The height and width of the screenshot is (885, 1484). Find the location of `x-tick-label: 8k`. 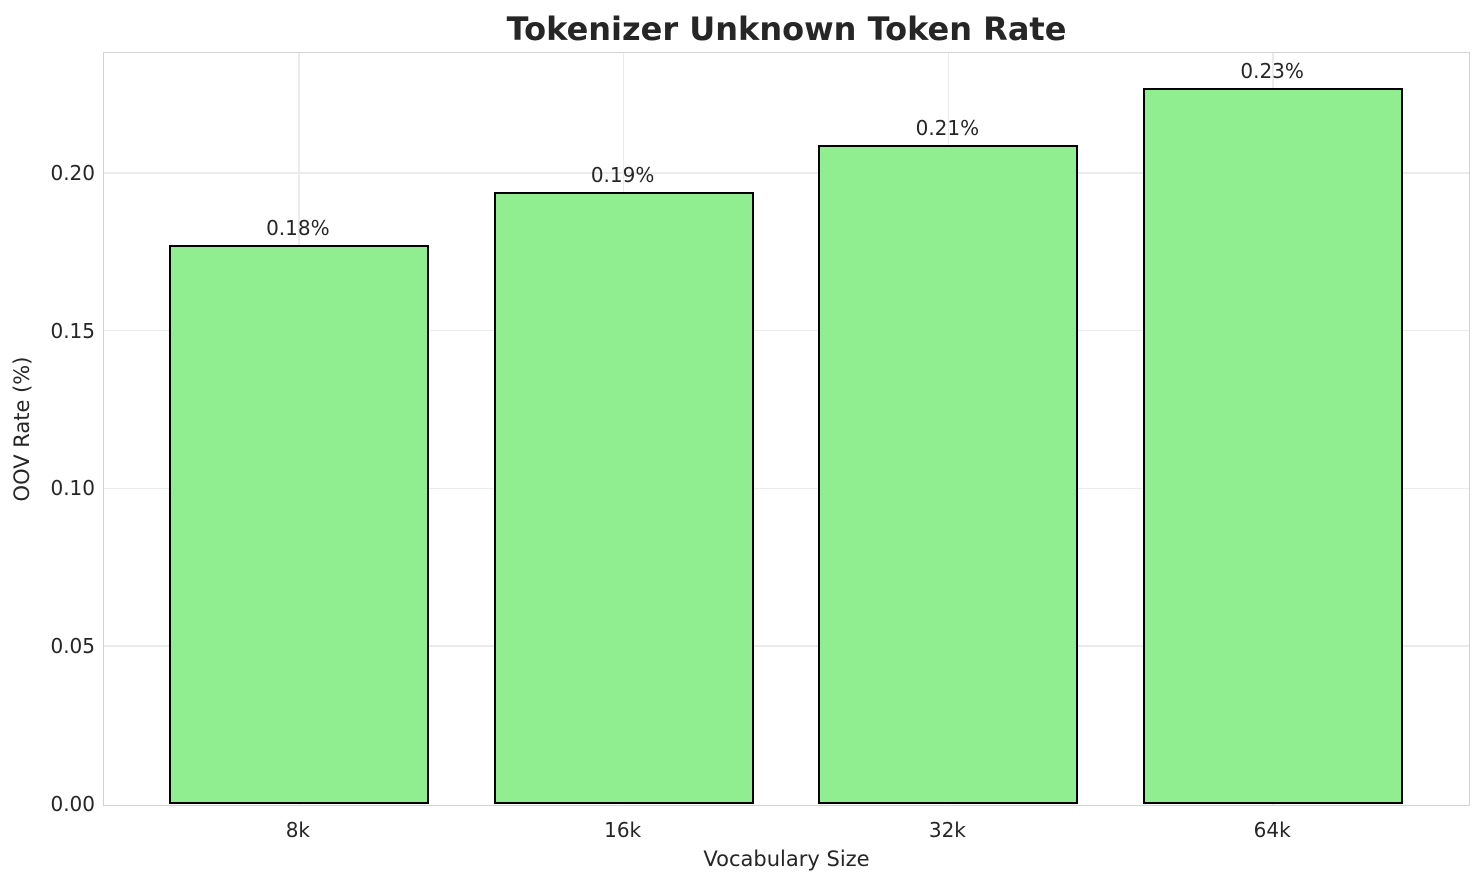

x-tick-label: 8k is located at coordinates (297, 830).